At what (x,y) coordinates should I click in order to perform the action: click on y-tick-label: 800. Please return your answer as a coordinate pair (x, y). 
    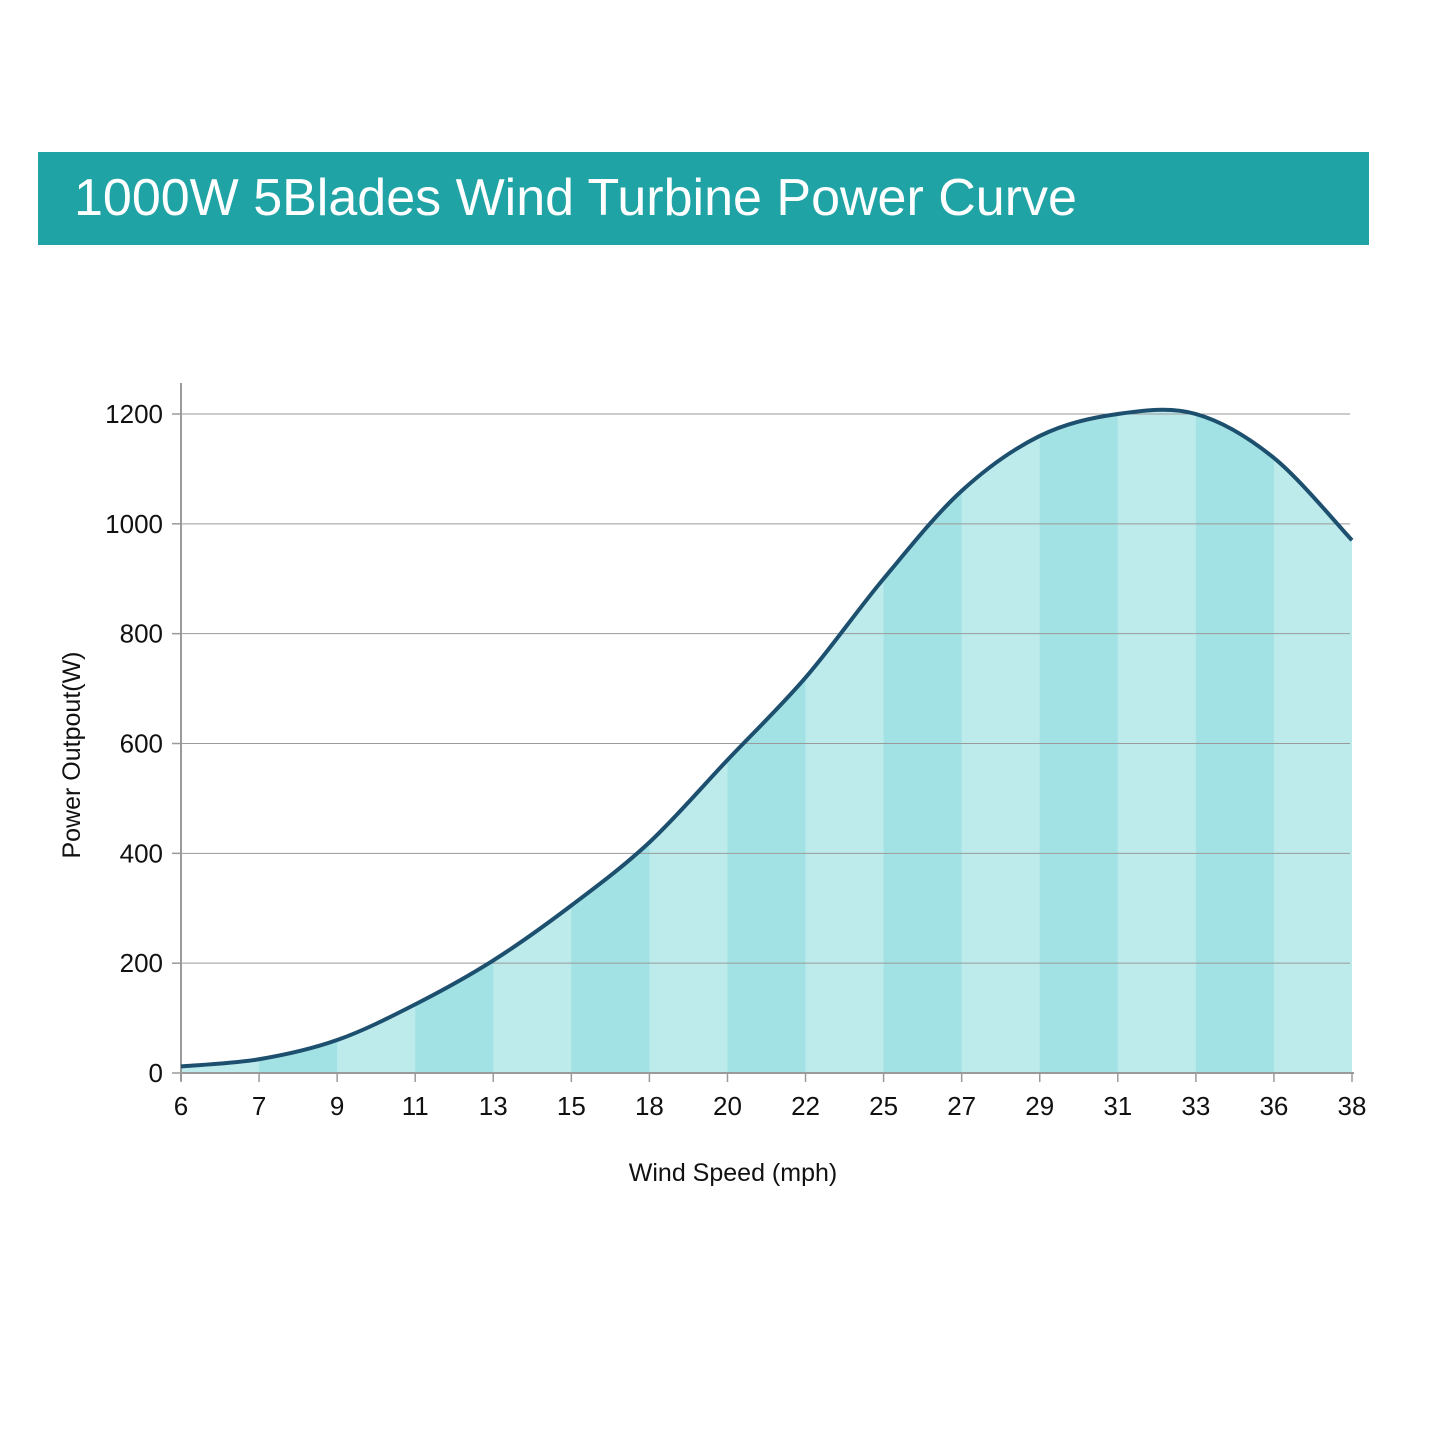
    Looking at the image, I should click on (141, 634).